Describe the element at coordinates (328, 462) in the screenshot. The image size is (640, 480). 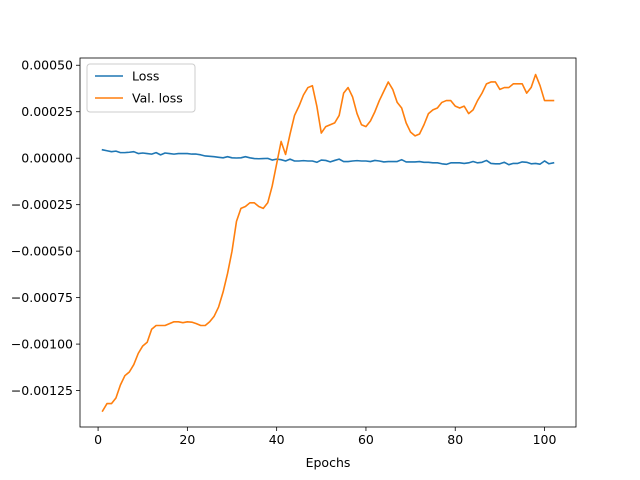
I see `x-axis-title: Epochs` at that location.